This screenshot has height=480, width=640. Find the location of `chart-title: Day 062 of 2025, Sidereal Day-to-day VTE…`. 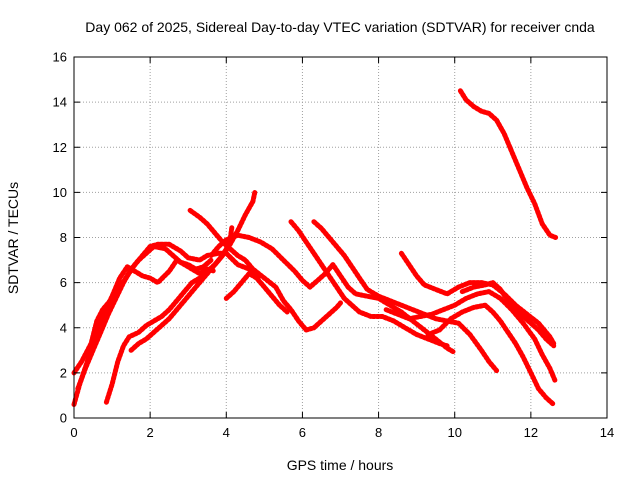

chart-title: Day 062 of 2025, Sidereal Day-to-day VTE… is located at coordinates (340, 27).